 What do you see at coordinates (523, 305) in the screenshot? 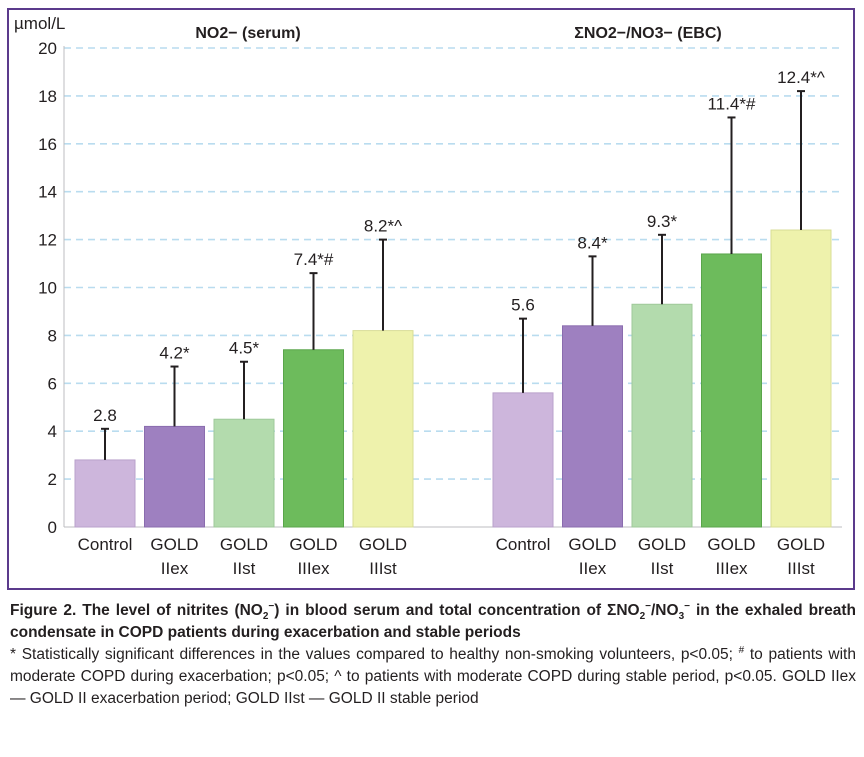
I see `data-label: 5.6` at bounding box center [523, 305].